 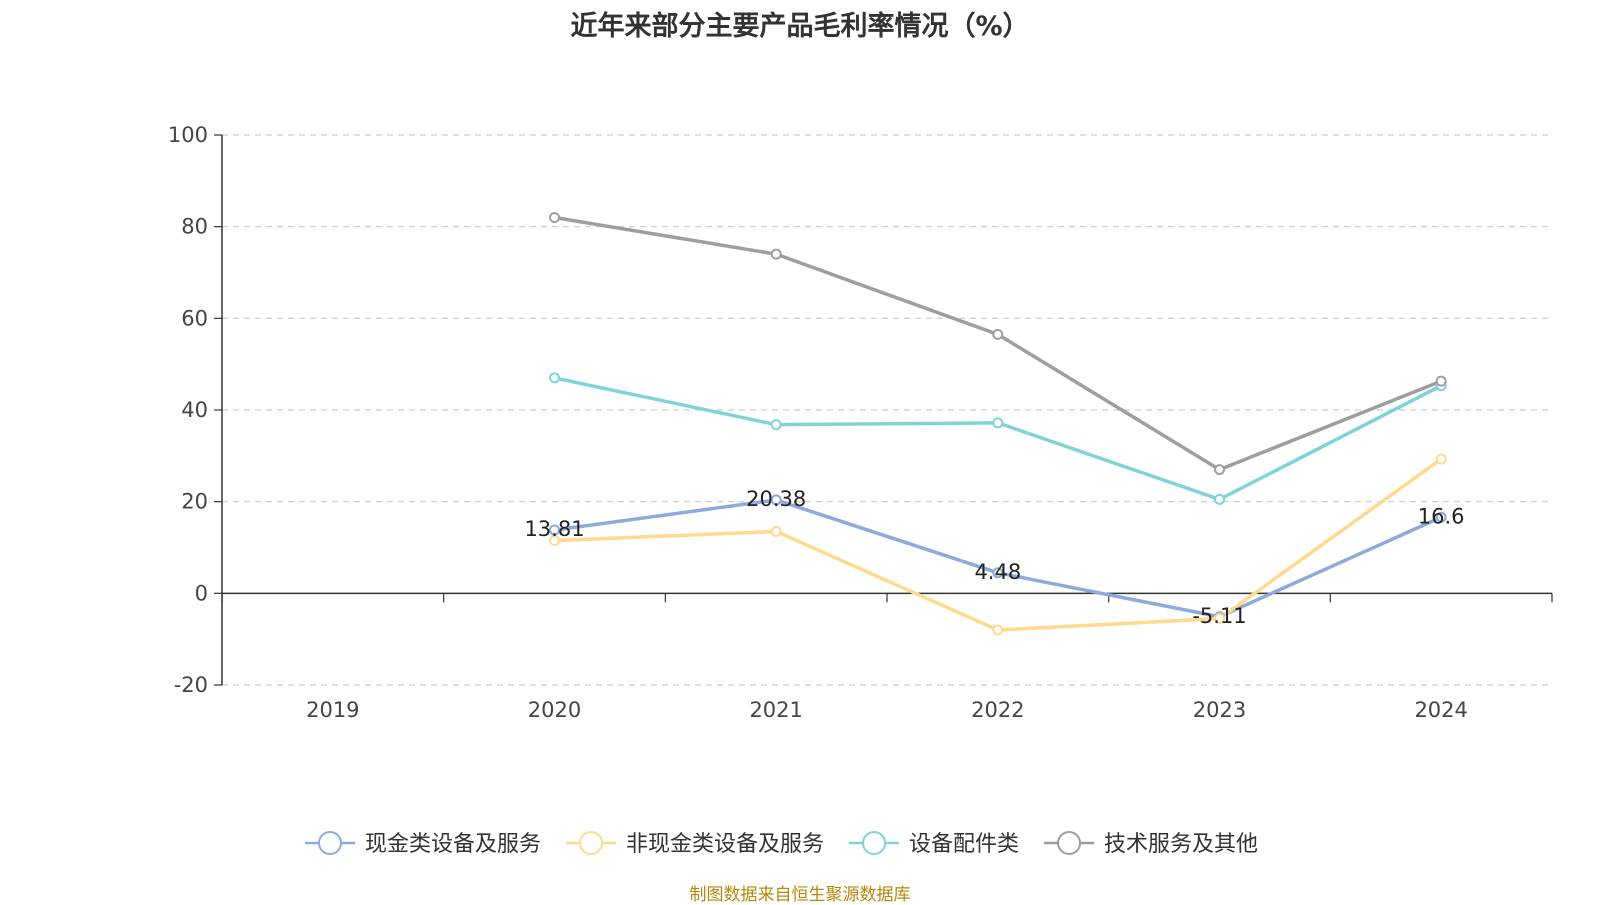 I want to click on legend-label: 设备配件类, so click(x=964, y=844).